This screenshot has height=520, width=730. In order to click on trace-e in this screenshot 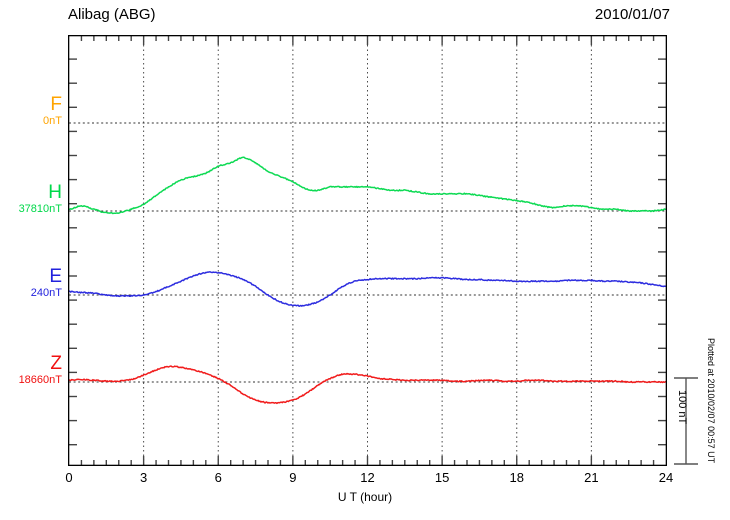, I will do `click(367, 289)`.